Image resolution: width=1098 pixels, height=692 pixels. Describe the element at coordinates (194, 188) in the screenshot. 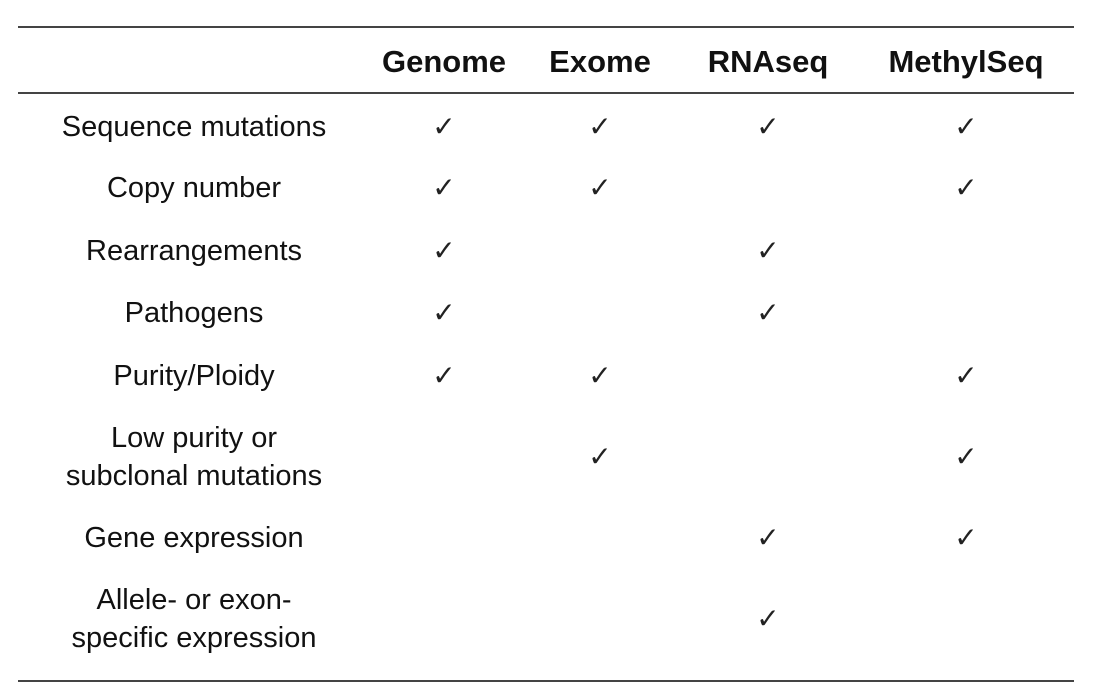

I see `row-label: Copy number` at that location.